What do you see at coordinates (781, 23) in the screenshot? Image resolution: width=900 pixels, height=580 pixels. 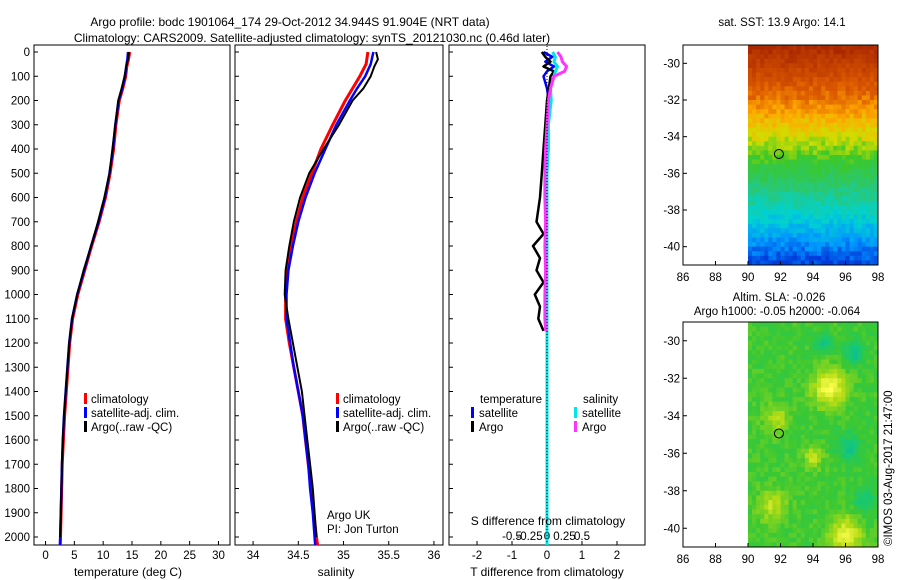 I see `sst-map-title: sat. SST: 13.9 Argo: 14.1` at bounding box center [781, 23].